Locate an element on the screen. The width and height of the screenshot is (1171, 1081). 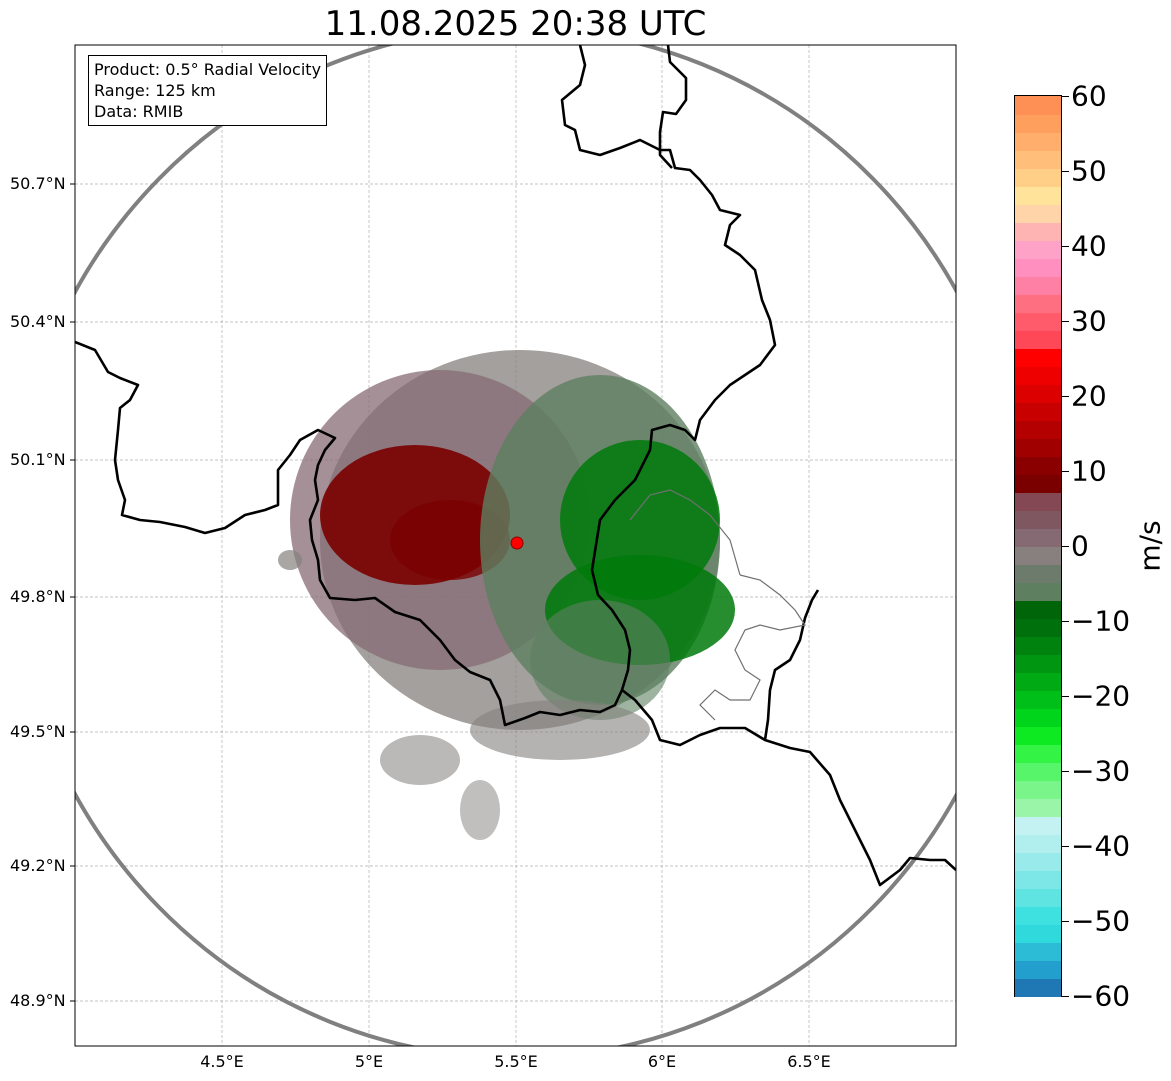
colorbar-unit-label: m/s is located at coordinates (1150, 546).